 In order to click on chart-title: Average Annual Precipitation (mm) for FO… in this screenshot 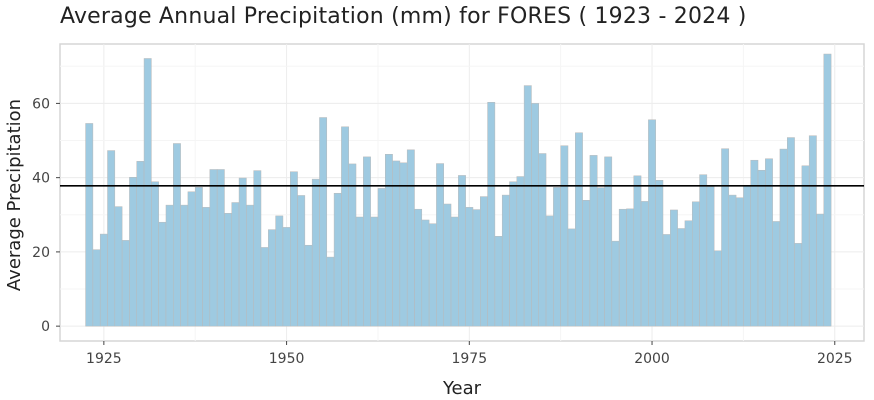, I will do `click(403, 16)`.